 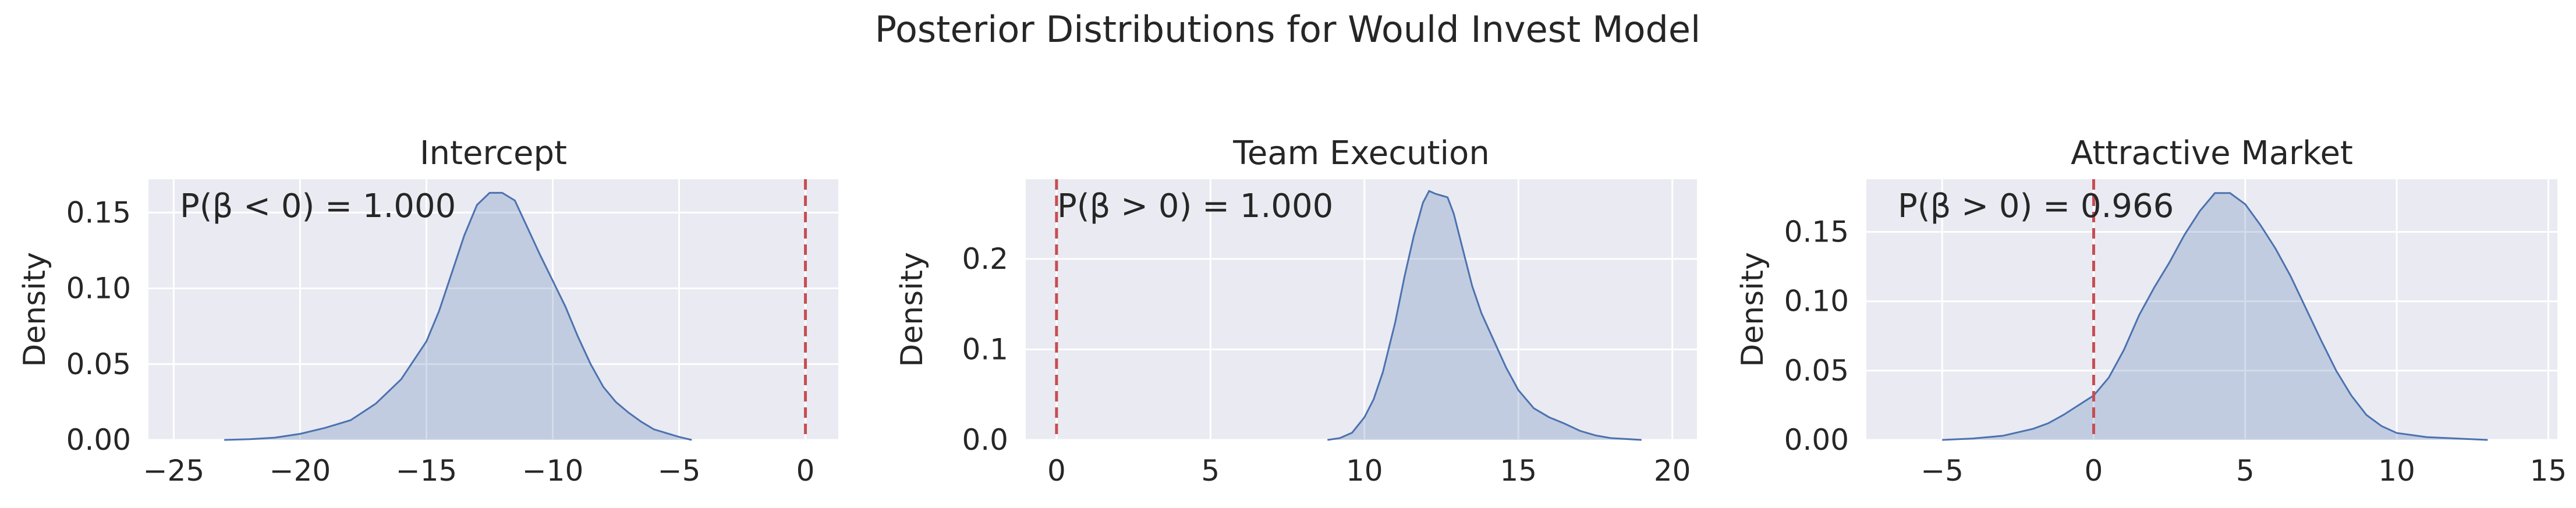 I want to click on probability-annotation: P(β > 0) = 1.000, so click(x=1195, y=206).